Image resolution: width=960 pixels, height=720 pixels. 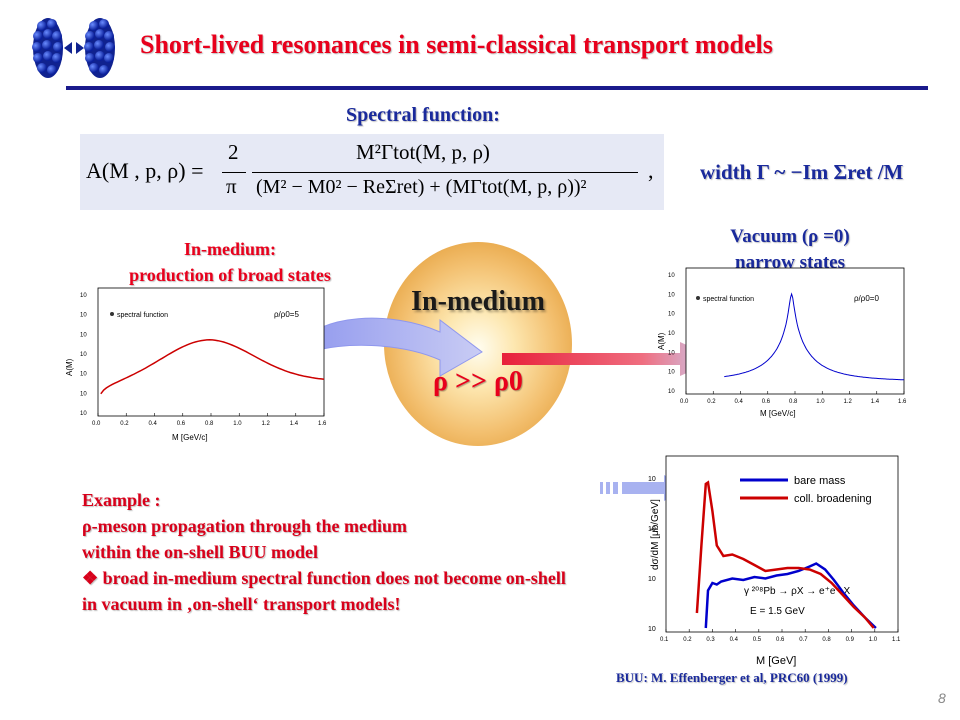 I want to click on width-relation: width Γ ~ −Im Σret /M, so click(x=802, y=172).